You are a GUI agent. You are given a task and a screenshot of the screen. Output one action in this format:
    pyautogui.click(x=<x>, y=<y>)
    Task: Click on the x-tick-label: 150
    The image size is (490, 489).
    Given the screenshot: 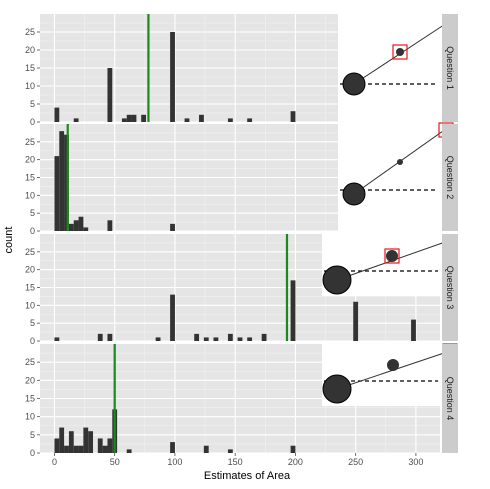 What is the action you would take?
    pyautogui.click(x=235, y=462)
    